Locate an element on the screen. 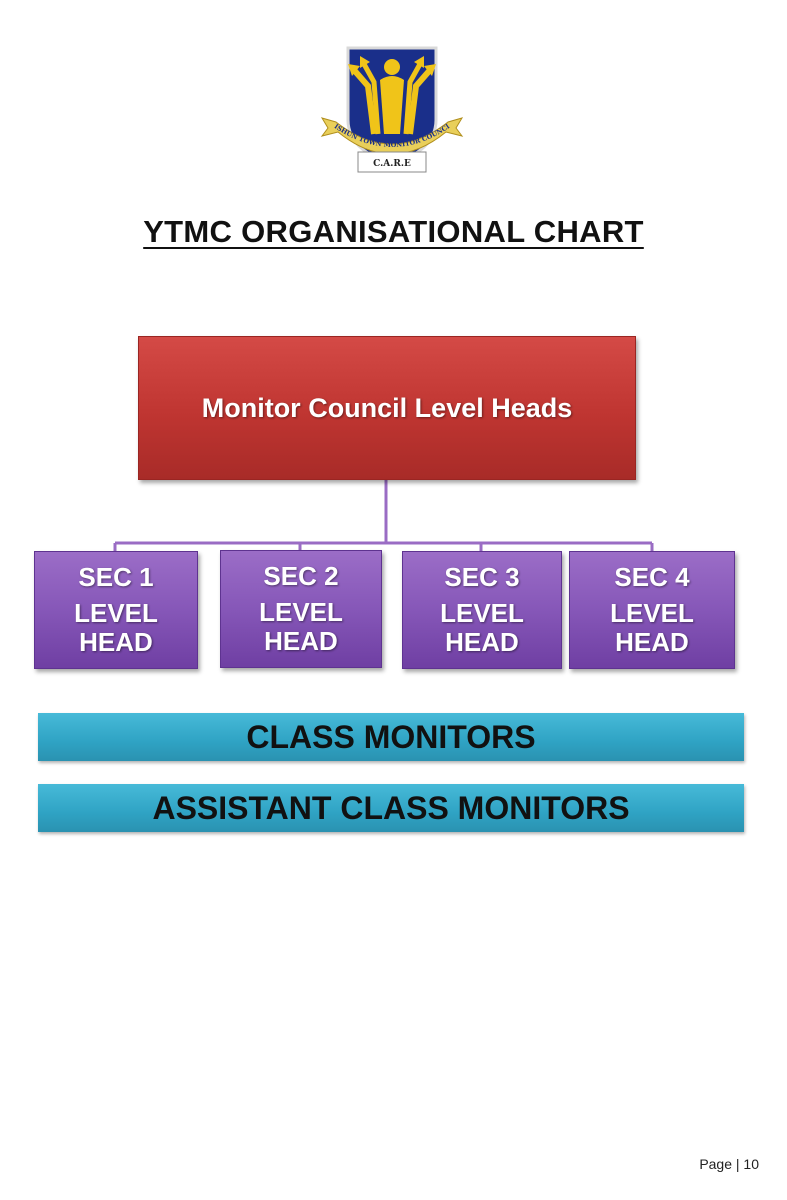 Image resolution: width=787 pixels, height=1200 pixels. arrow-head-l1 is located at coordinates (354, 70).